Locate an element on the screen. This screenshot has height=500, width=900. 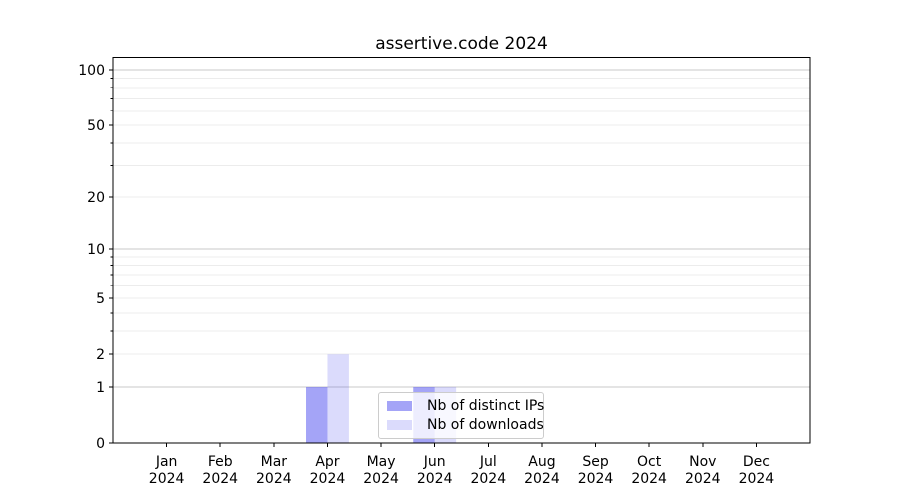
y-tick-label: 5 is located at coordinates (100, 299).